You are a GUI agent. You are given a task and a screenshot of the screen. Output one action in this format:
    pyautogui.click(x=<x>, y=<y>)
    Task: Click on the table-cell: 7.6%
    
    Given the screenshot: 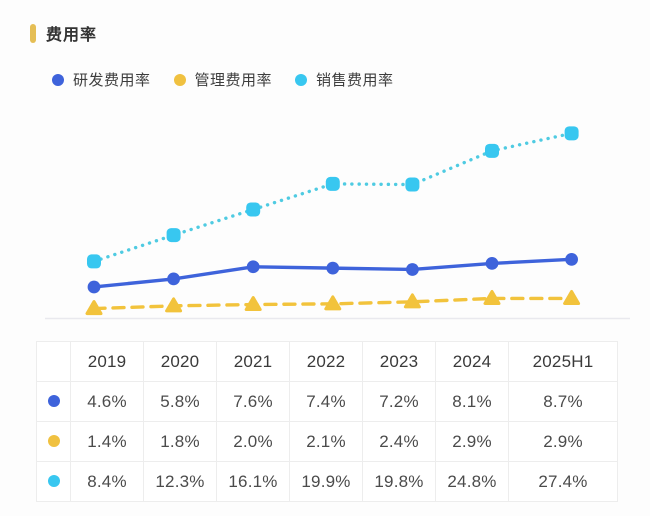 What is the action you would take?
    pyautogui.click(x=253, y=401)
    